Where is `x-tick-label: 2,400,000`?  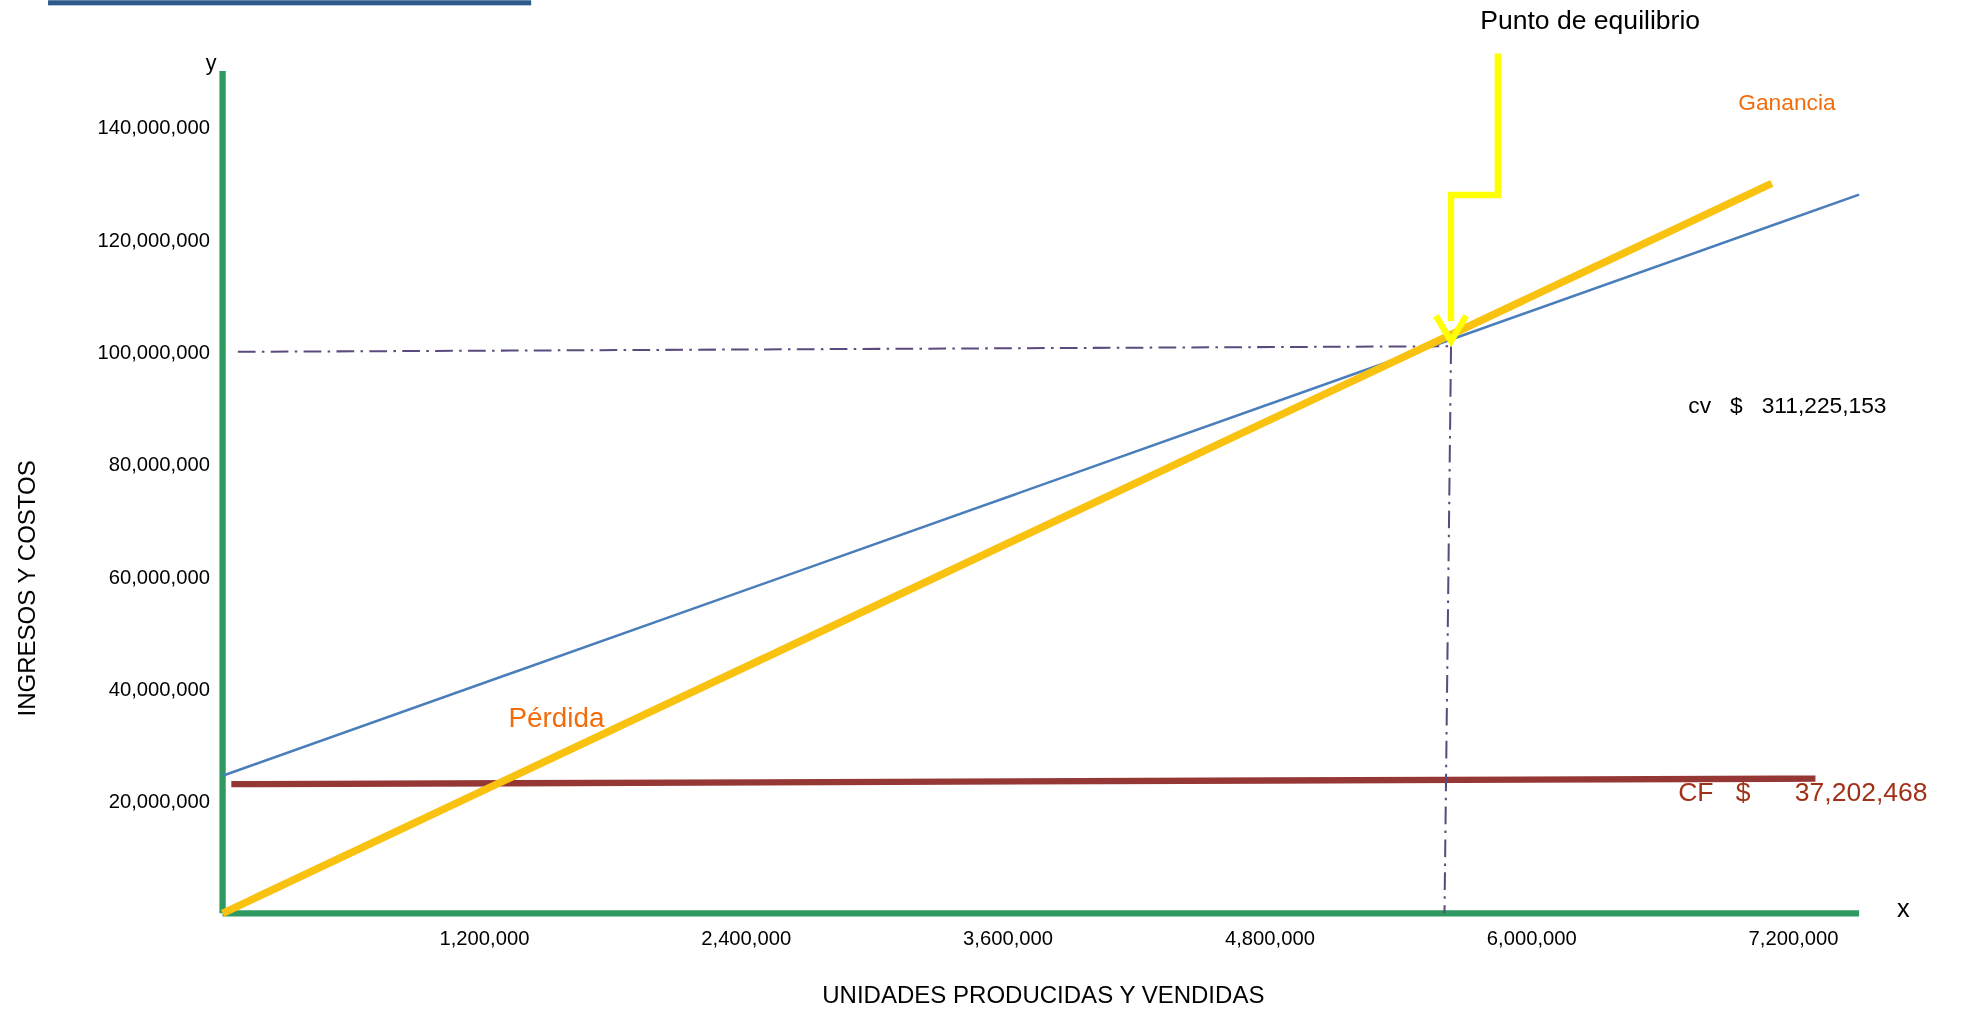
x-tick-label: 2,400,000 is located at coordinates (746, 937).